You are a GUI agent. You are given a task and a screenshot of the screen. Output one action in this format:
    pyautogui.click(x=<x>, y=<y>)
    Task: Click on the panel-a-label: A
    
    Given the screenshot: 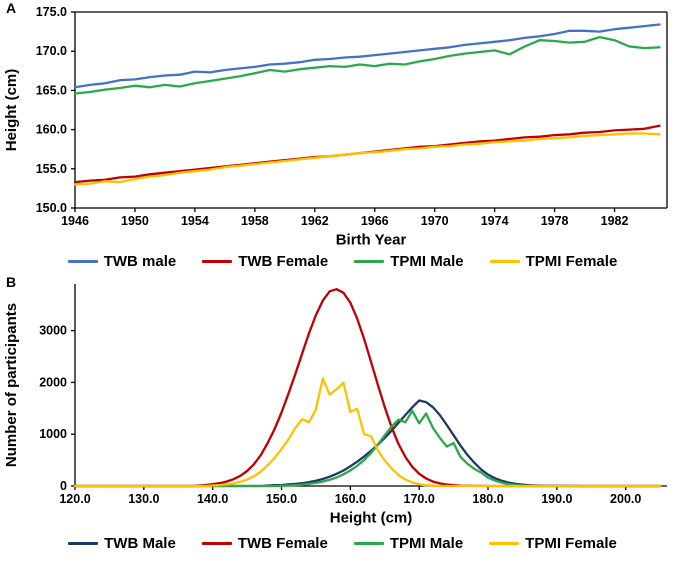 What is the action you would take?
    pyautogui.click(x=11, y=8)
    